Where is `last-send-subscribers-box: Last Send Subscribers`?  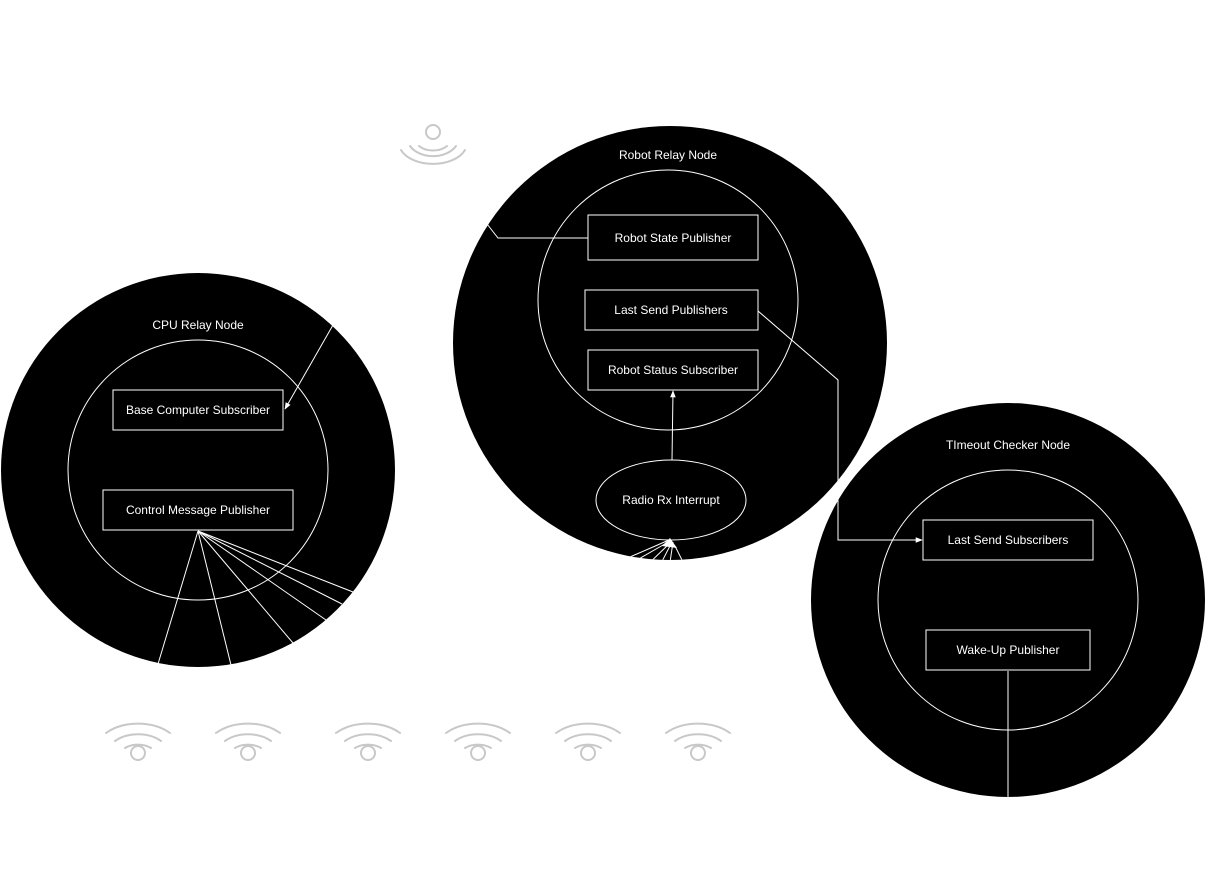 last-send-subscribers-box: Last Send Subscribers is located at coordinates (1008, 540).